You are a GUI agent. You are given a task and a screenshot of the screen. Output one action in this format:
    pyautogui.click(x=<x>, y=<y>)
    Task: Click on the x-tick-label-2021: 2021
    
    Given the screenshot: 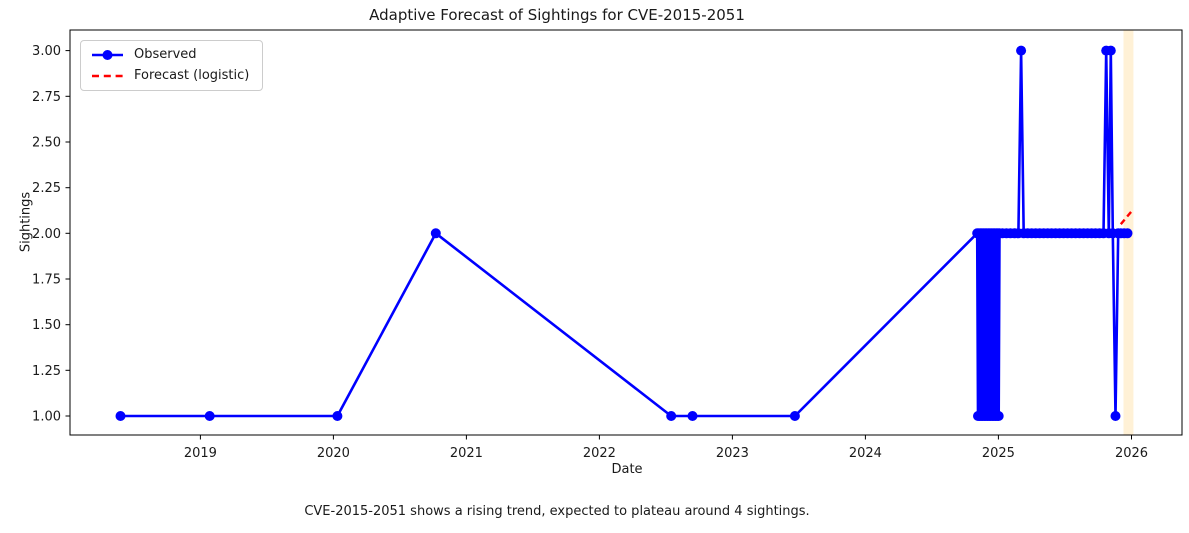 What is the action you would take?
    pyautogui.click(x=466, y=453)
    